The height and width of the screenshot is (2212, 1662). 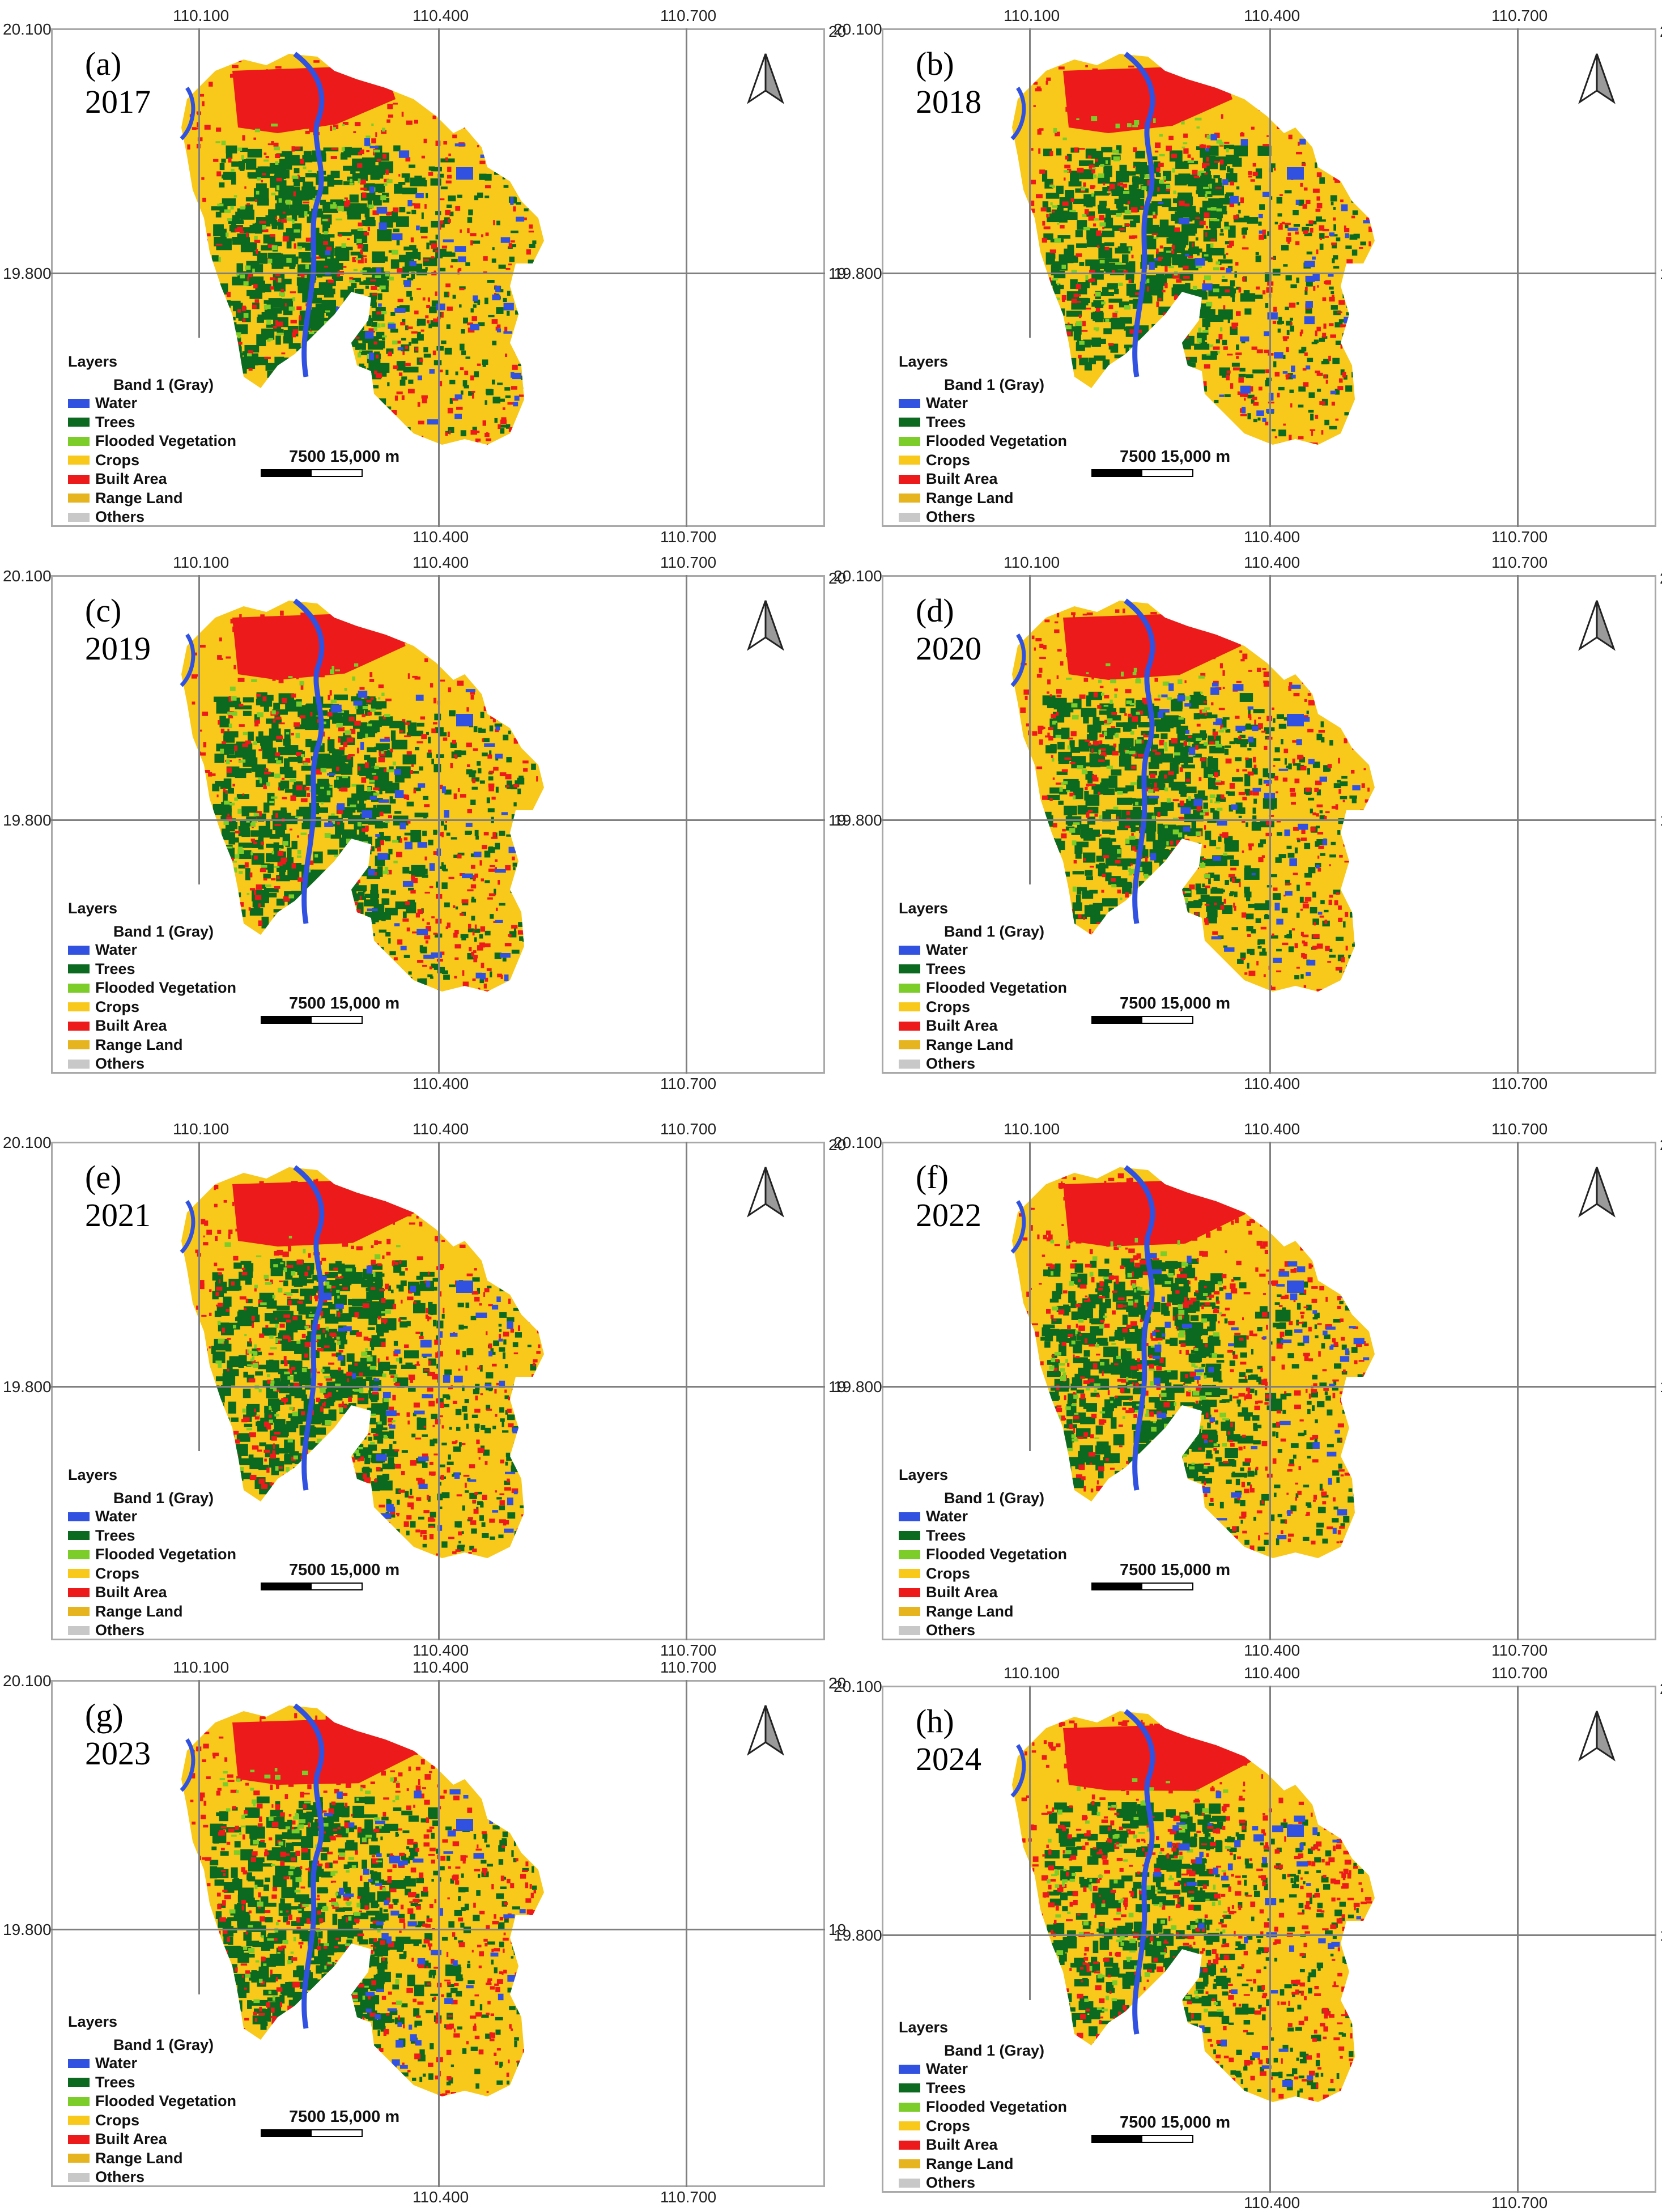 What do you see at coordinates (131, 2139) in the screenshot?
I see `legend-label: Built Area` at bounding box center [131, 2139].